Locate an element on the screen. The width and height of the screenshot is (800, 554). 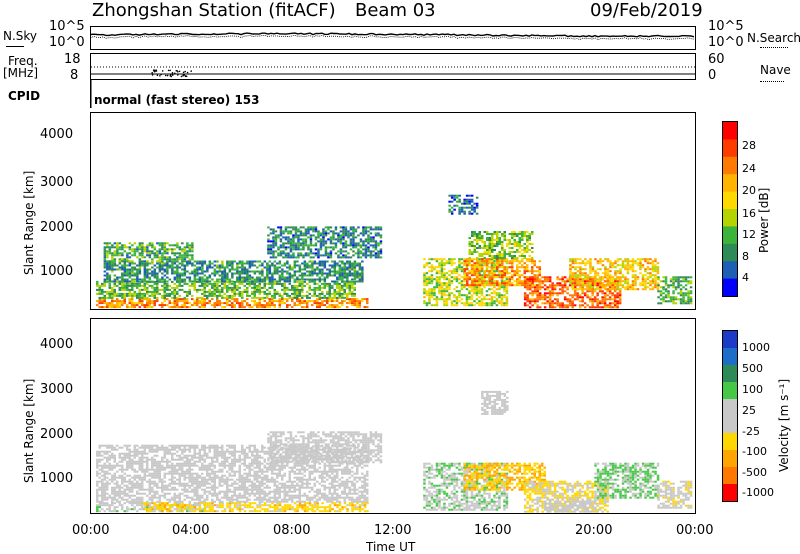
noise-sky-label: N.Sky is located at coordinates (20, 36).